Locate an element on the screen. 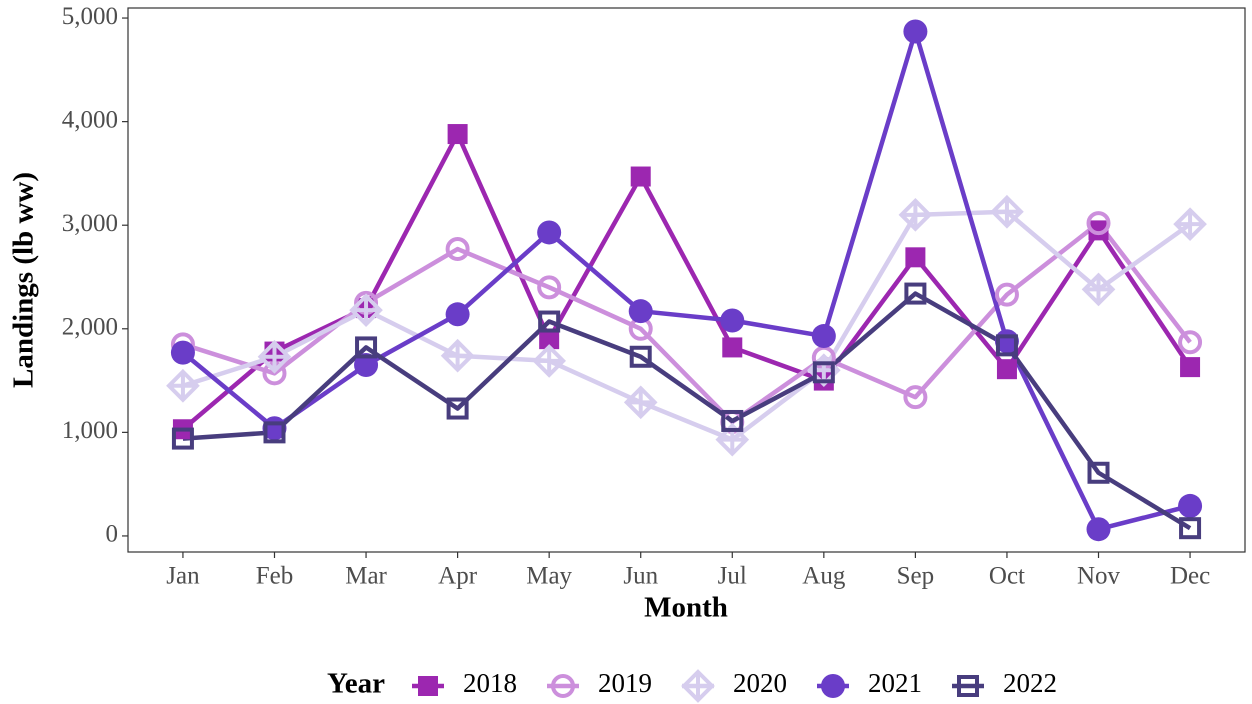  x-tick-label: Feb is located at coordinates (275, 576).